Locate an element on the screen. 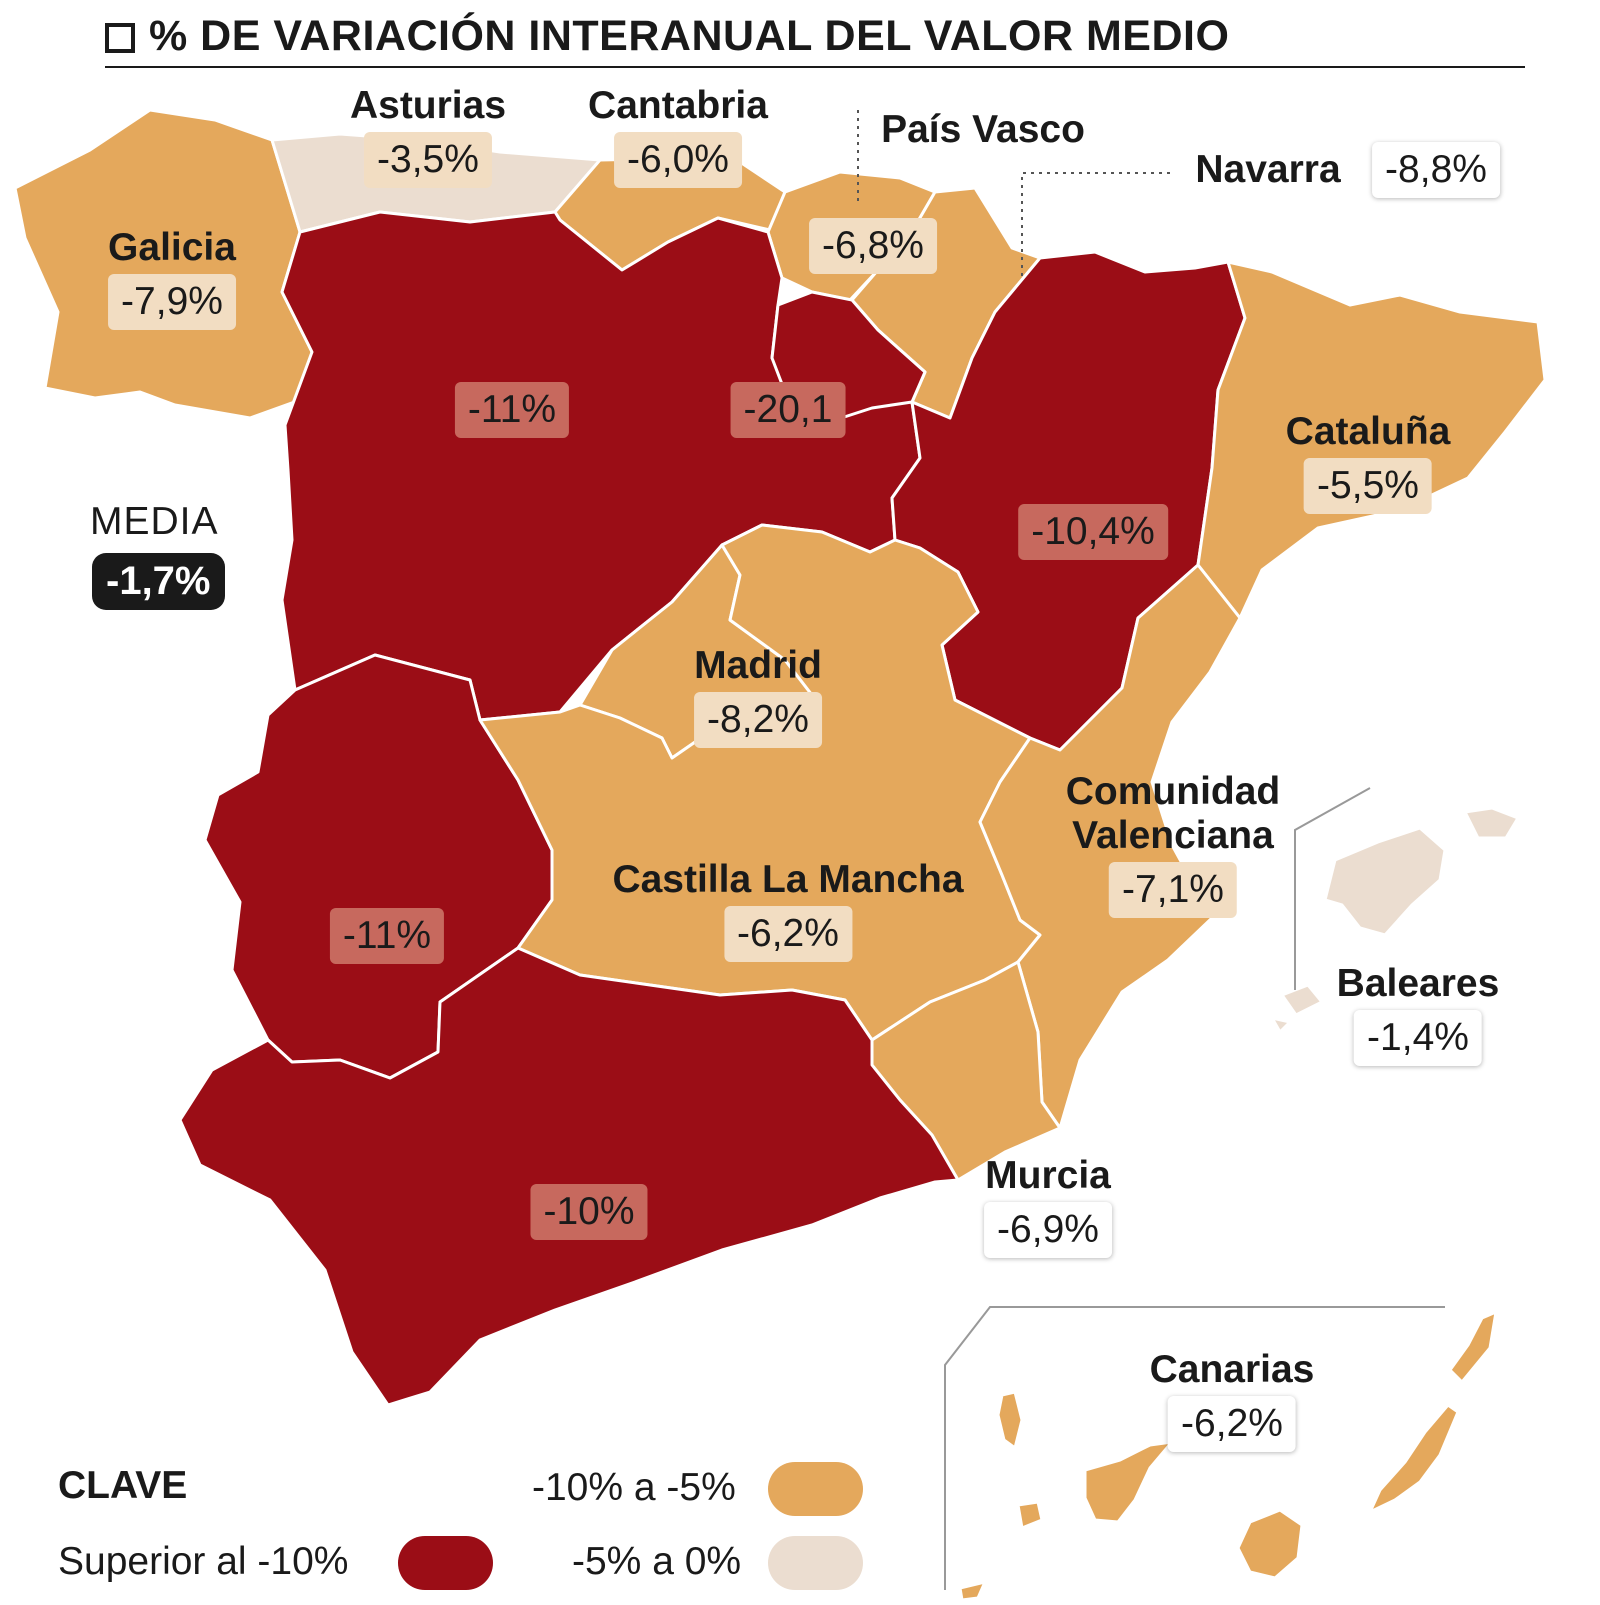  region-canarias-la-palma is located at coordinates (1010, 1420).